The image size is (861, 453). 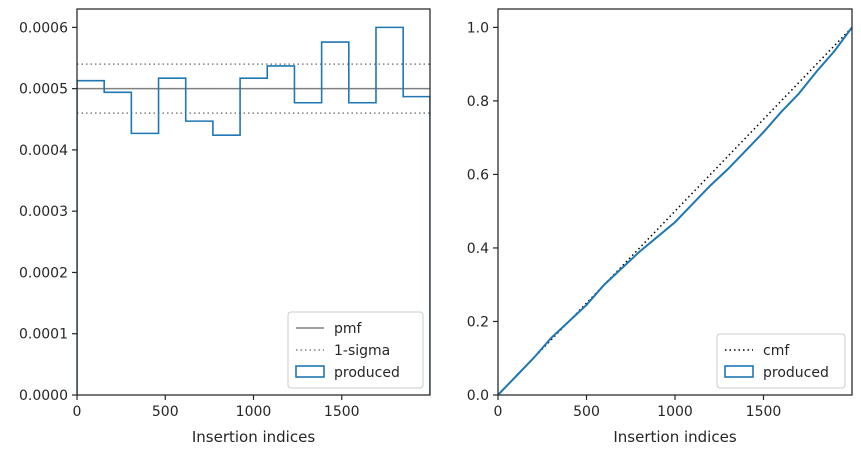 I want to click on y-tick-label: 0.4, so click(x=478, y=249).